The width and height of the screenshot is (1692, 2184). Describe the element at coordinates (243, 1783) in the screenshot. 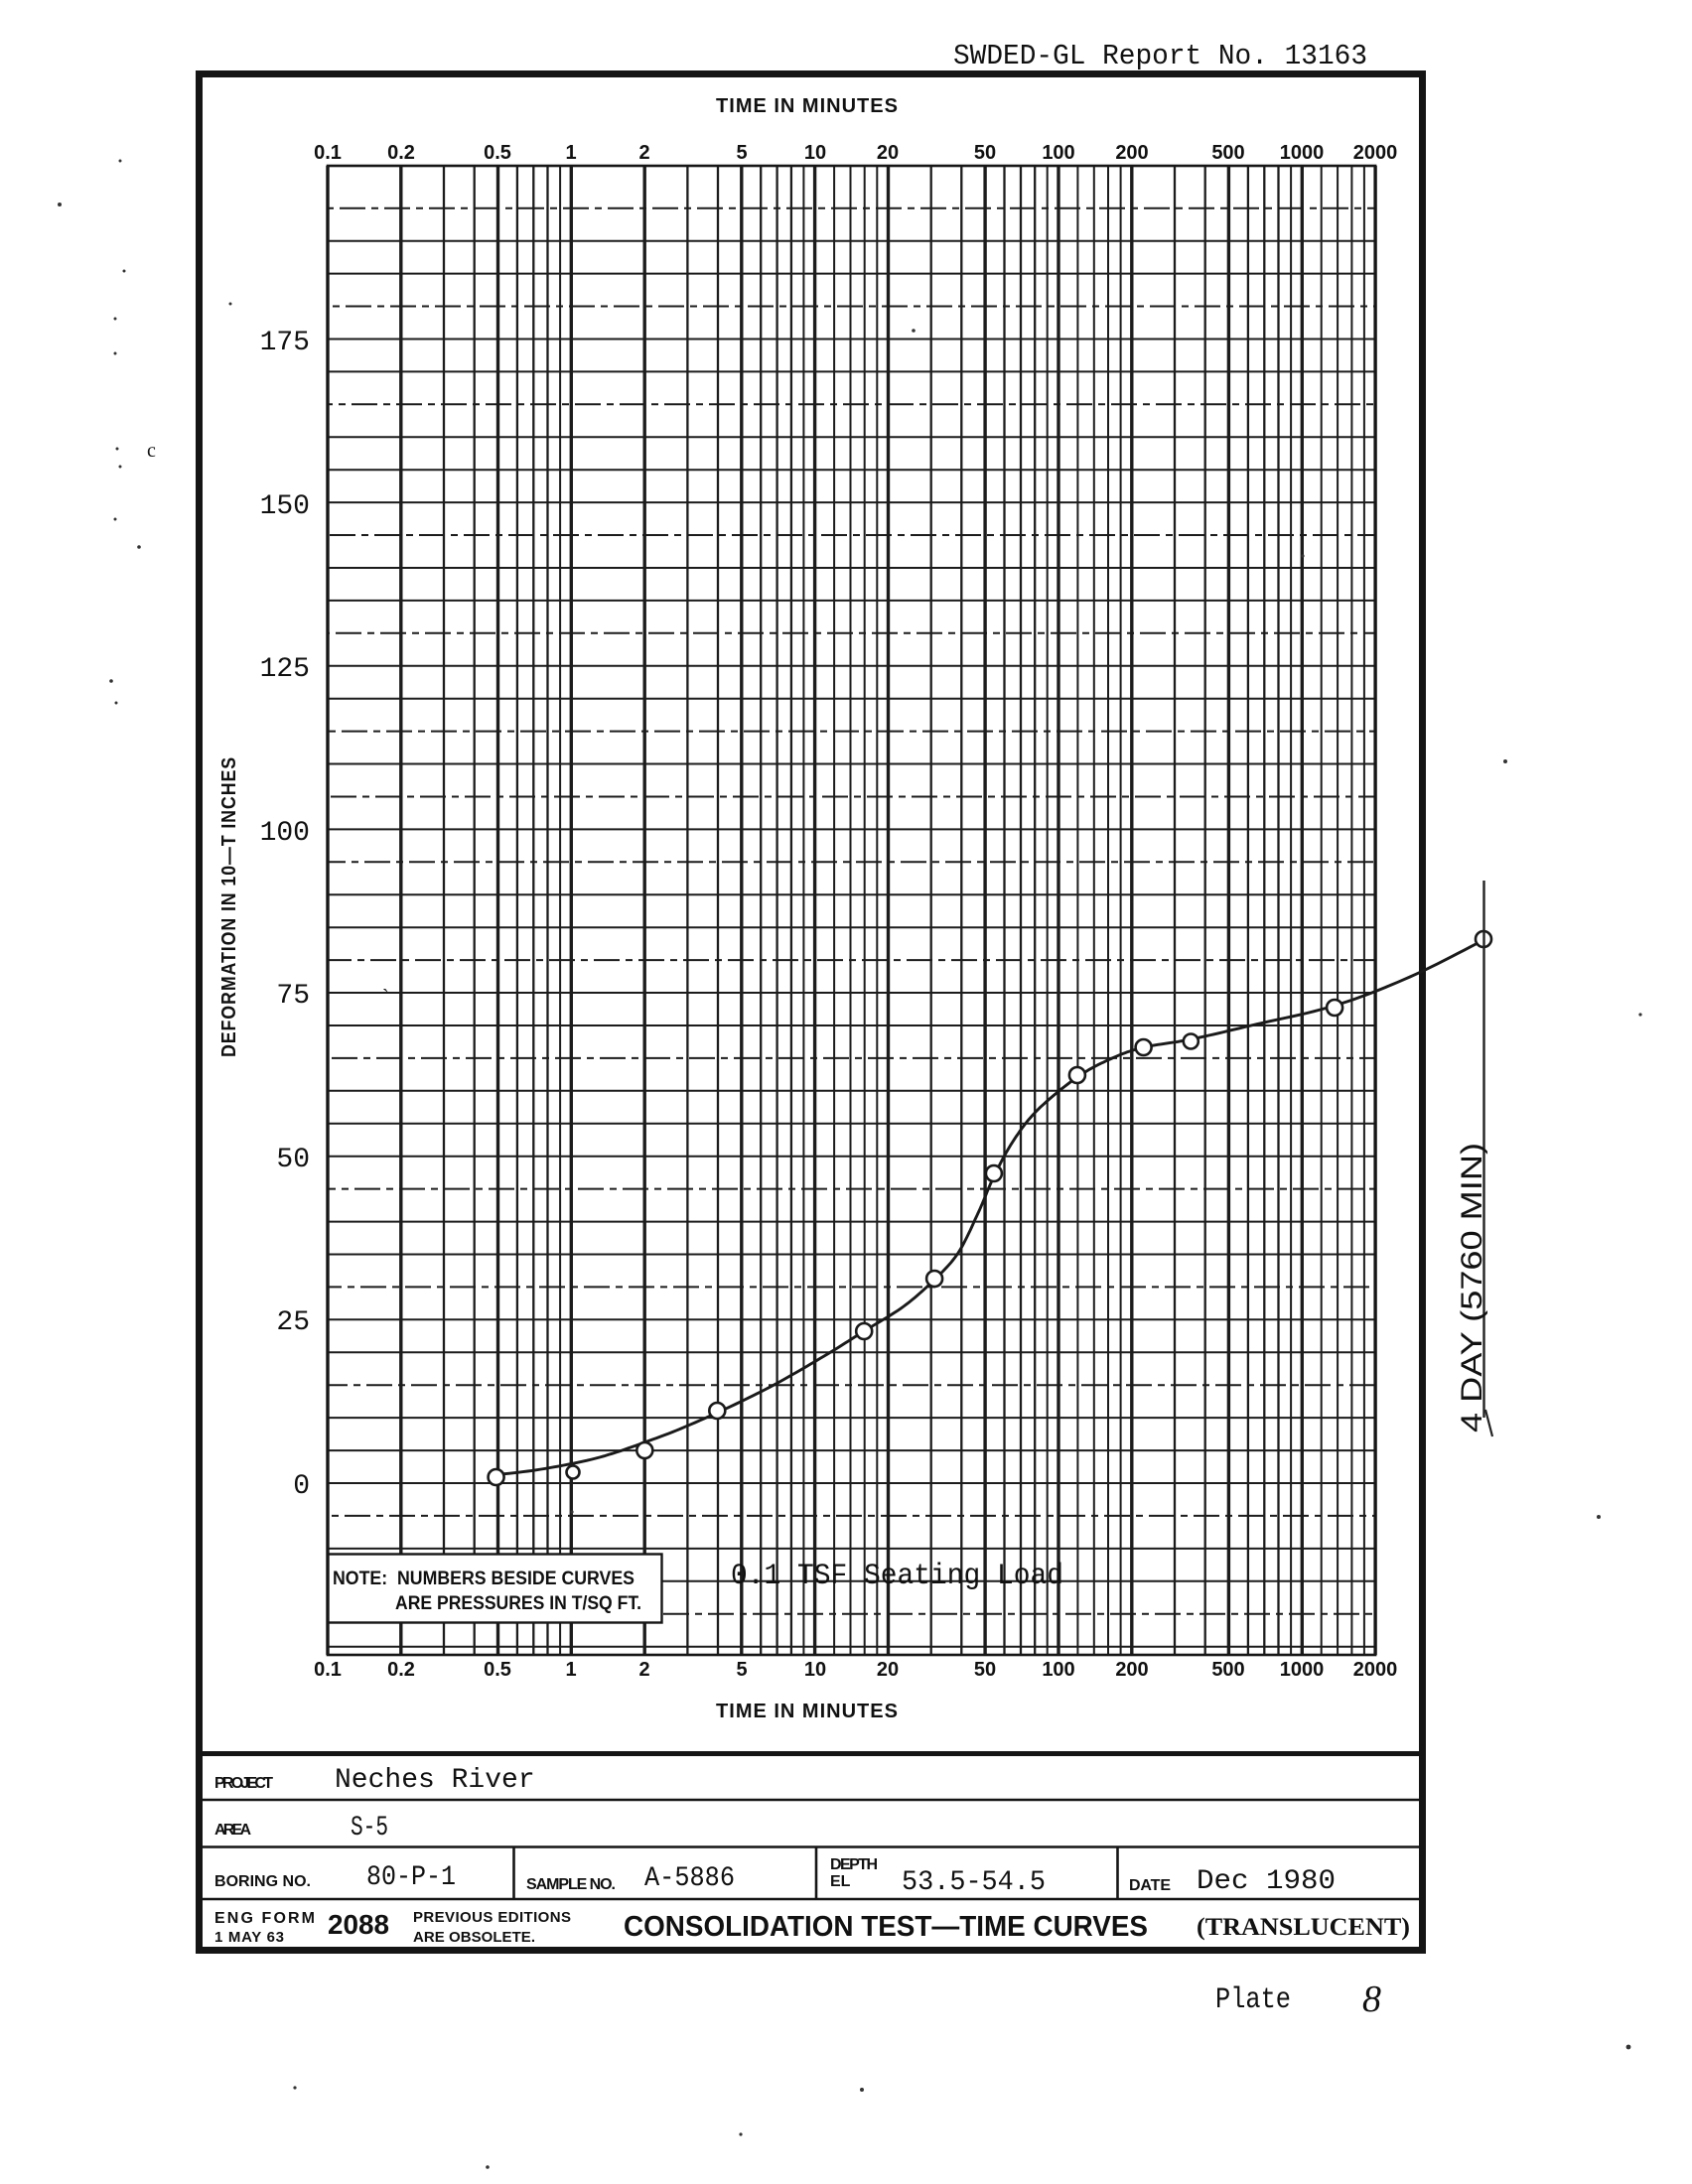

I see `svg-text: PROJECT` at that location.